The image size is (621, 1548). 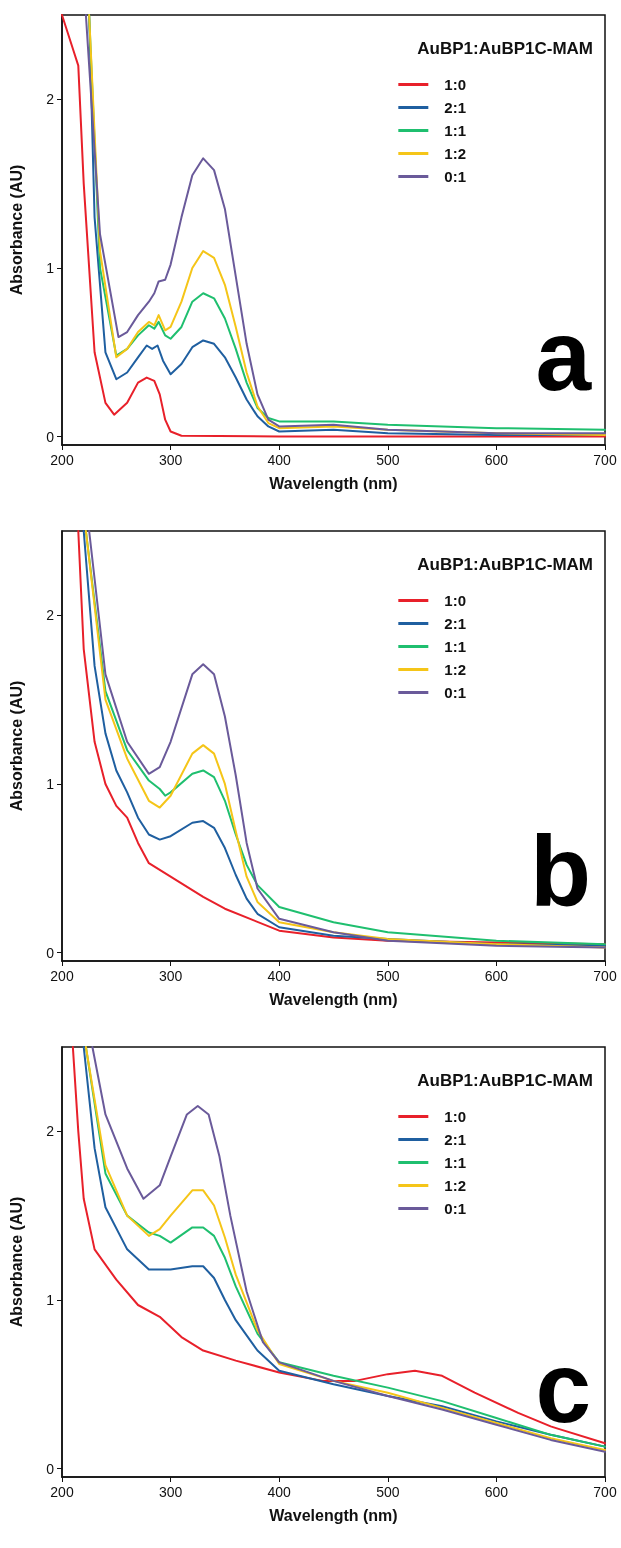 I want to click on annotation: a, so click(x=564, y=355).